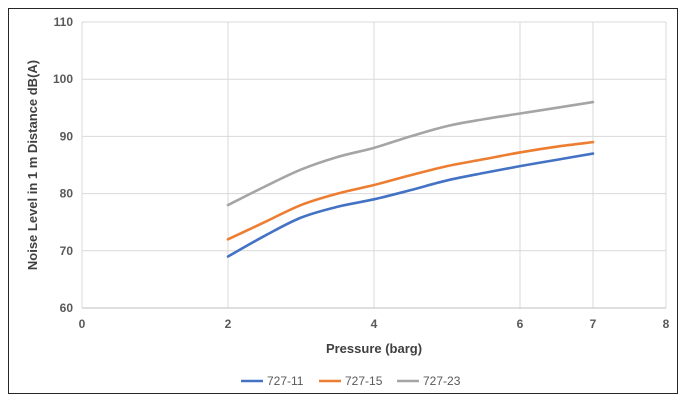  Describe the element at coordinates (67, 308) in the screenshot. I see `y-tick-label: 60` at that location.